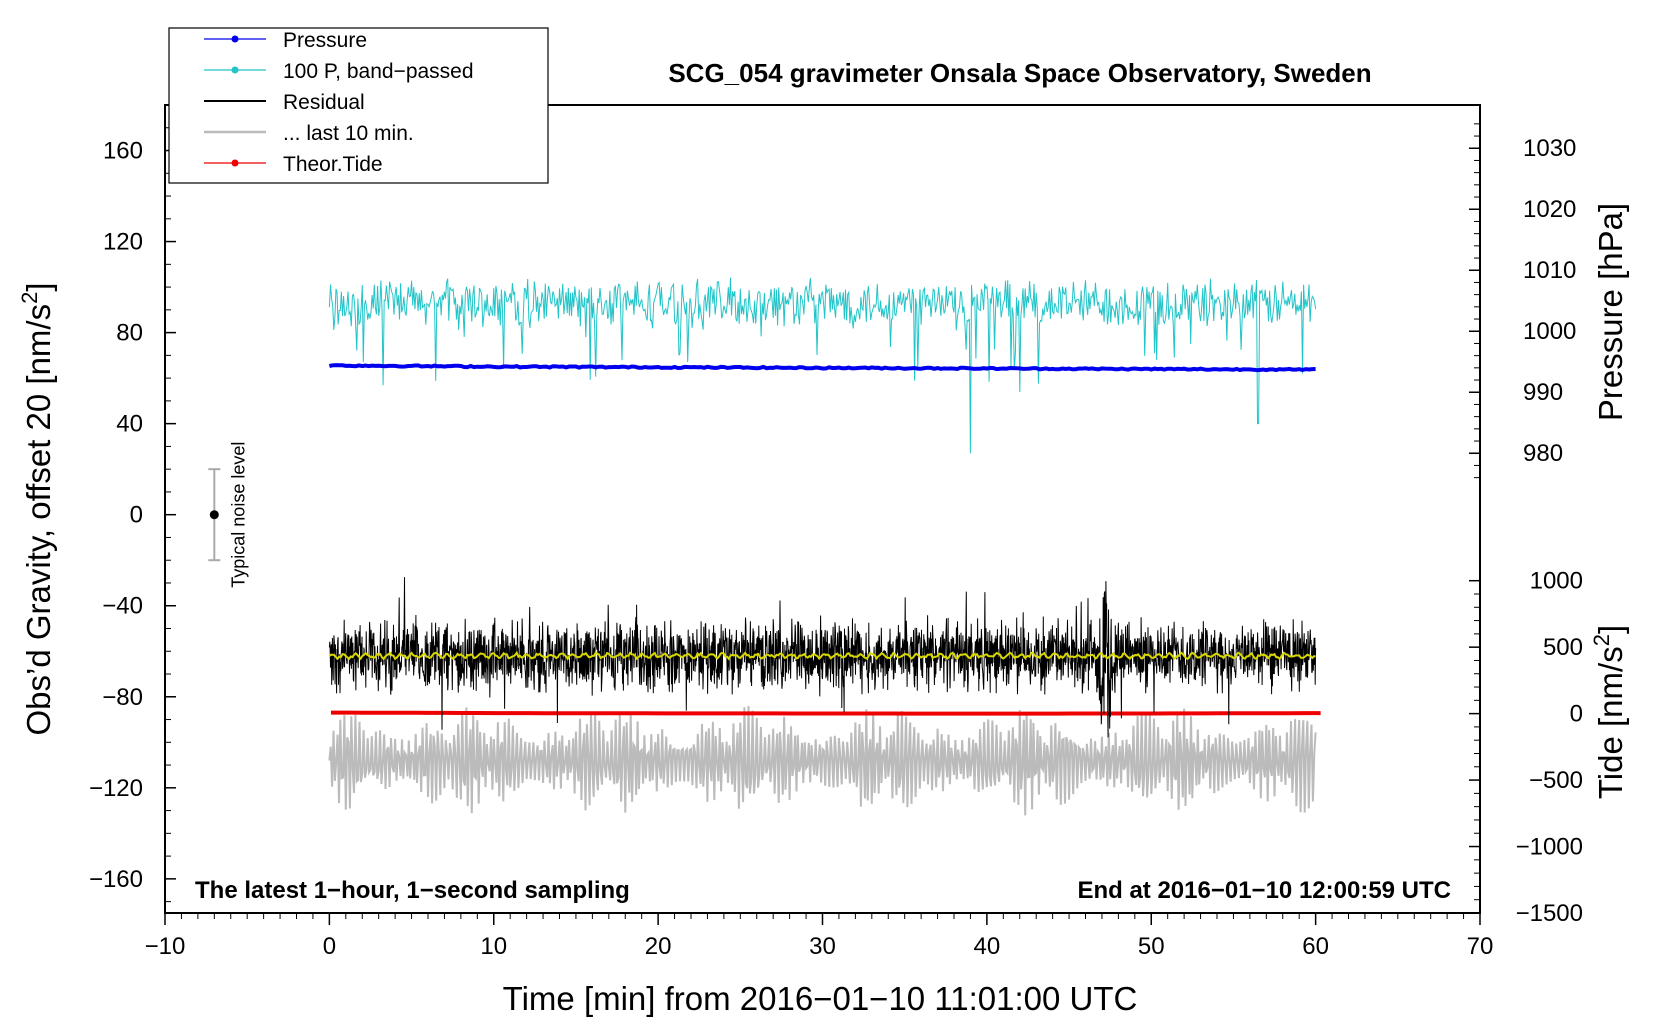 This screenshot has width=1660, height=1020. Describe the element at coordinates (820, 998) in the screenshot. I see `x-axis-title: Time [min] from 2016−01−10 11:01:00 UTC` at that location.